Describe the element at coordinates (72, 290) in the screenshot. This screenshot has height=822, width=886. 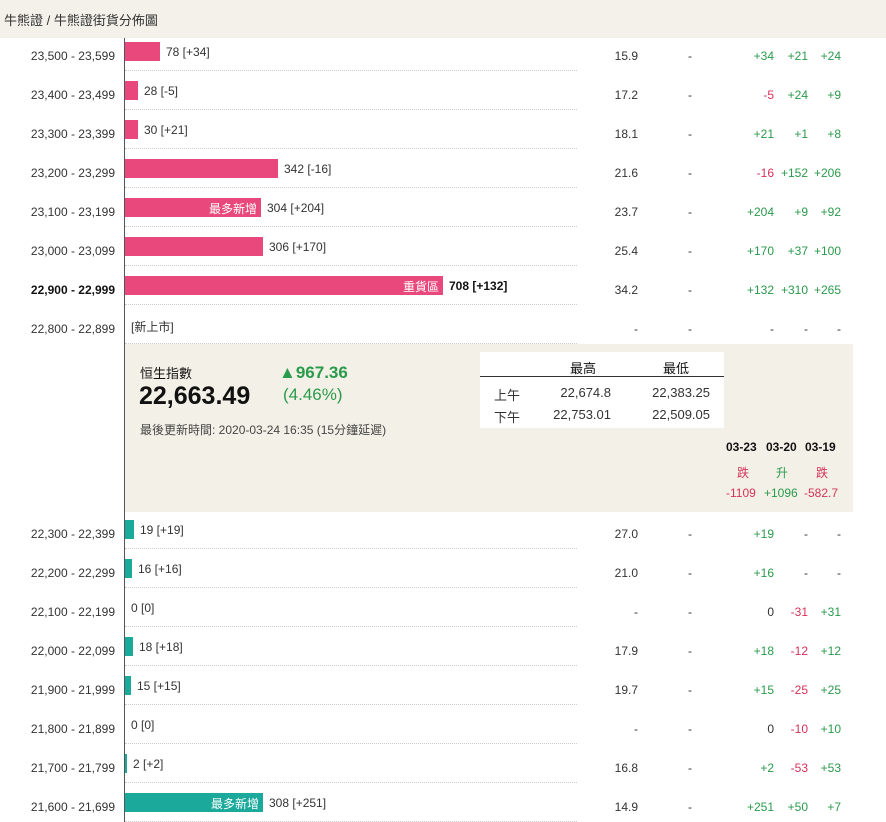
I see `strike-range-label: 22,900 - 22,999` at that location.